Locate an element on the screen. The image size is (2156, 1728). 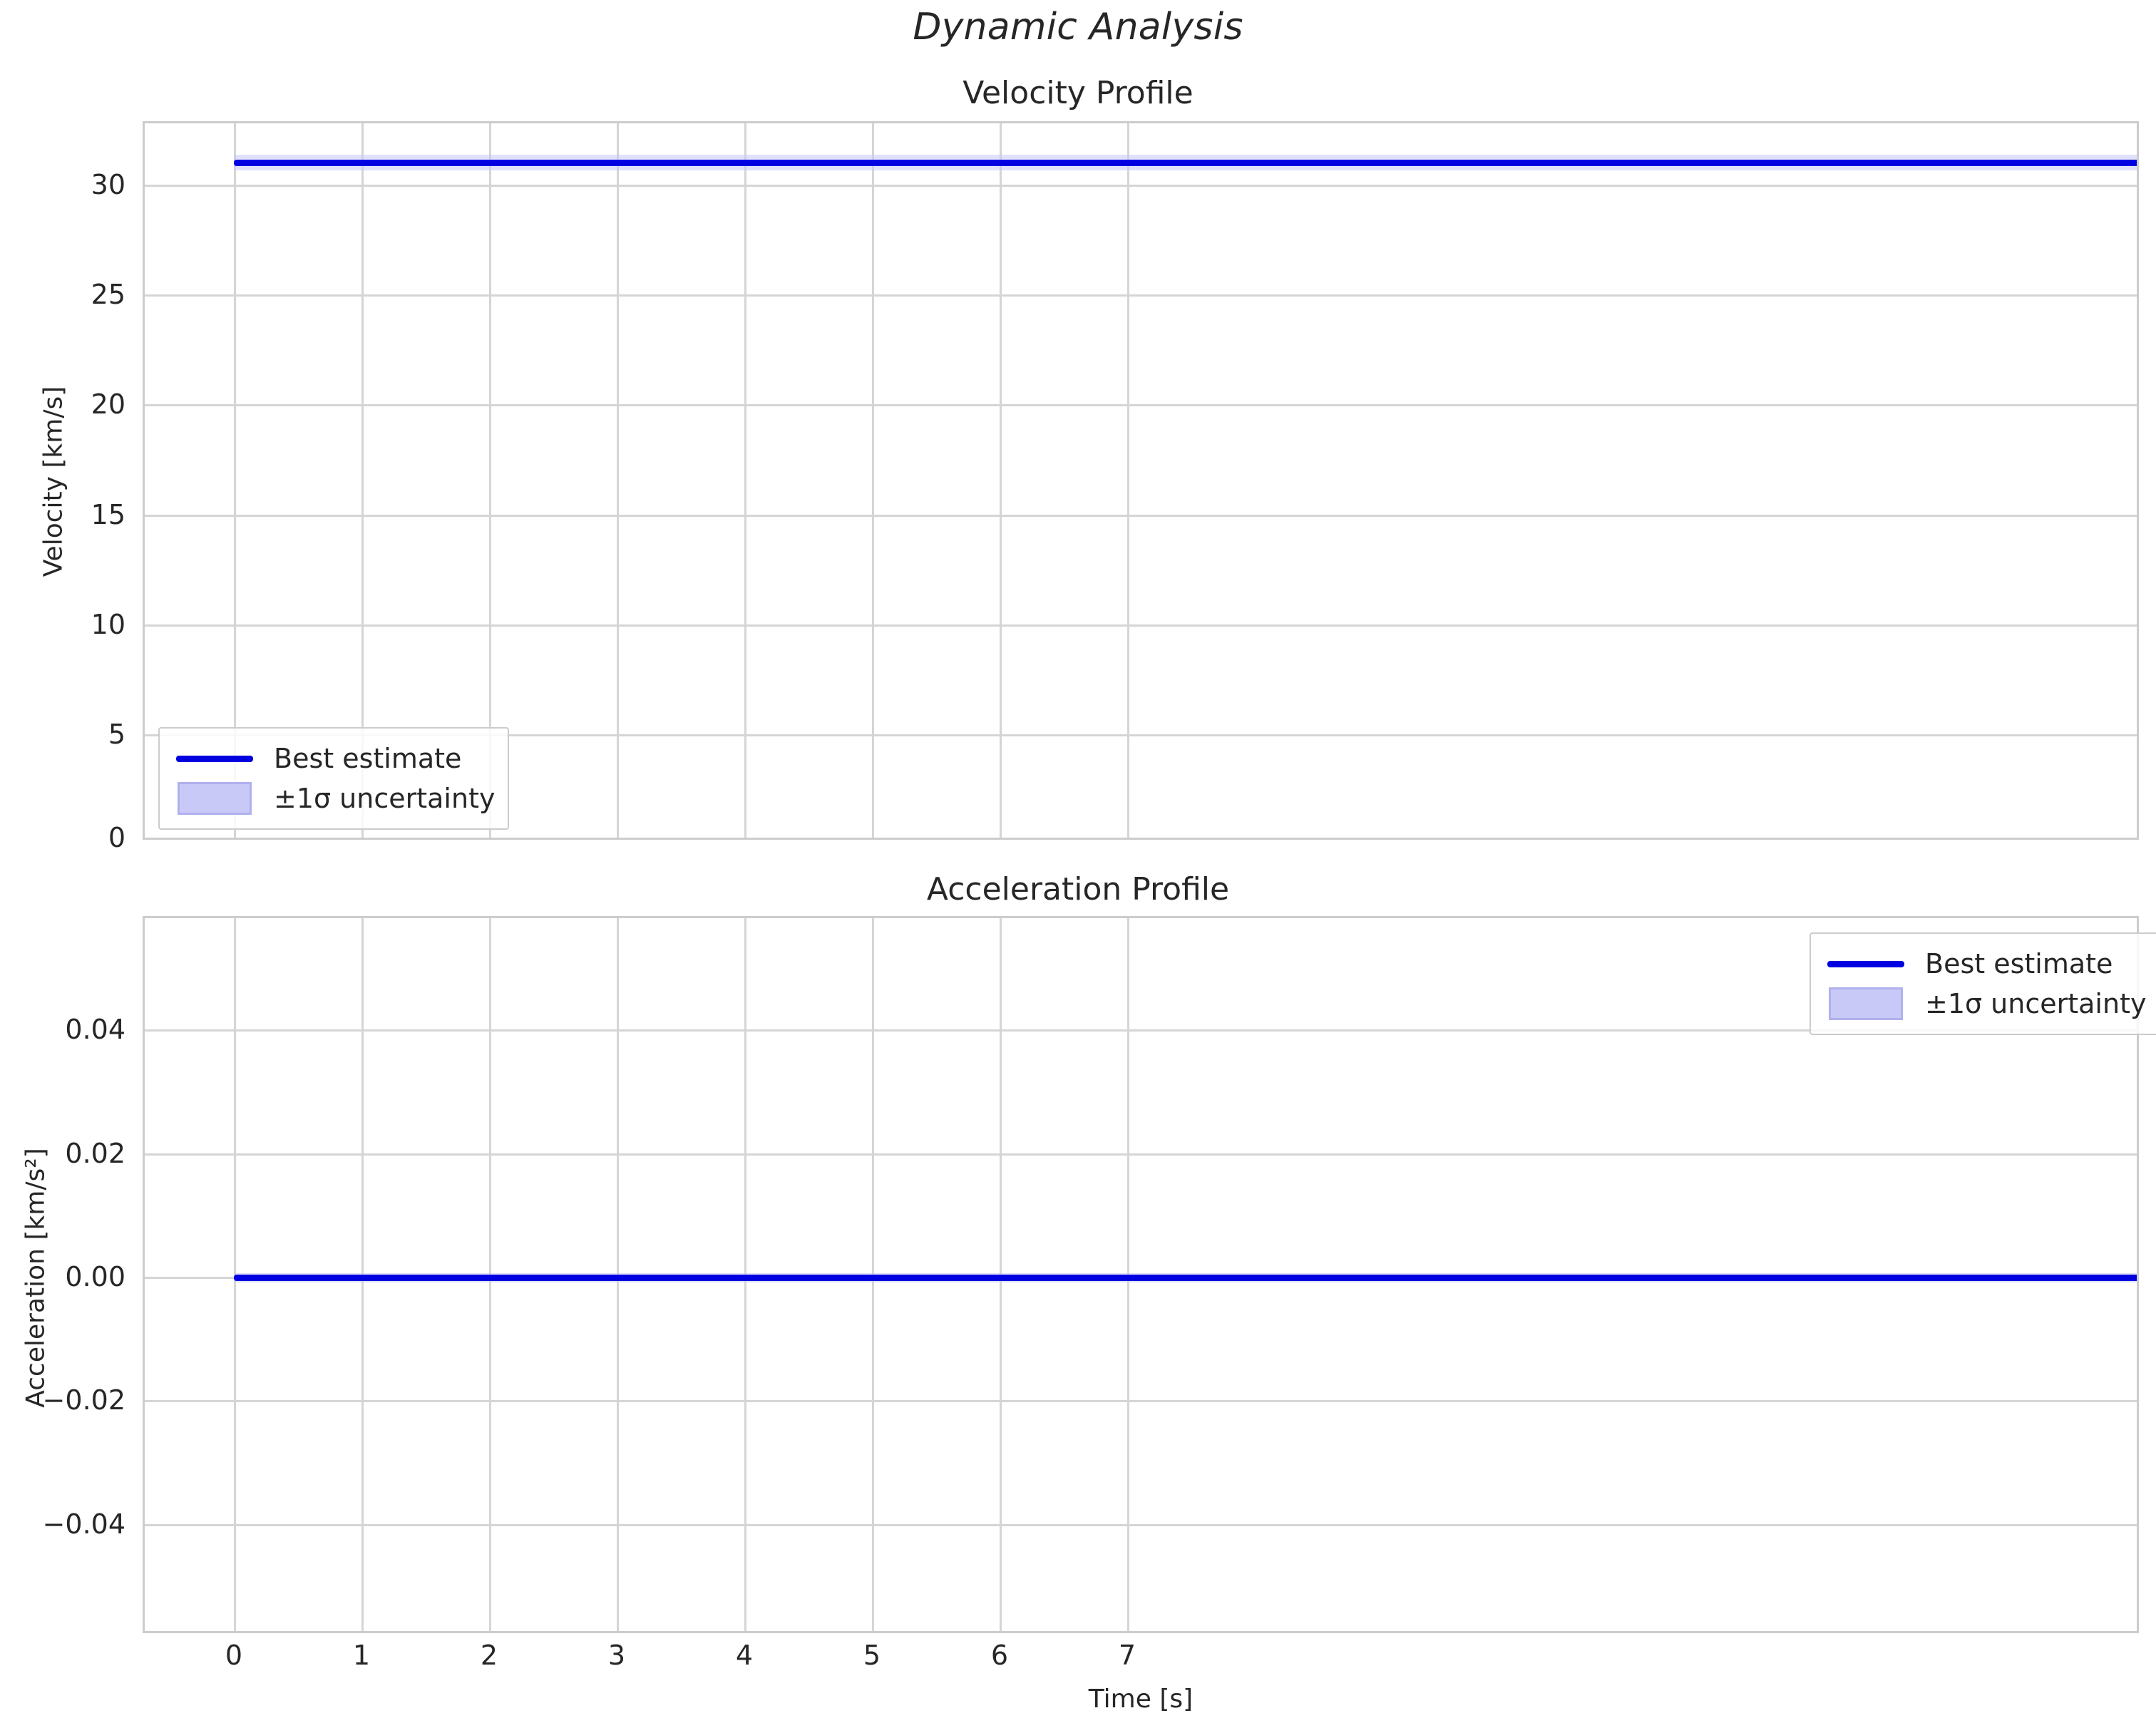
velocity-gridline-x1 is located at coordinates (362, 480).